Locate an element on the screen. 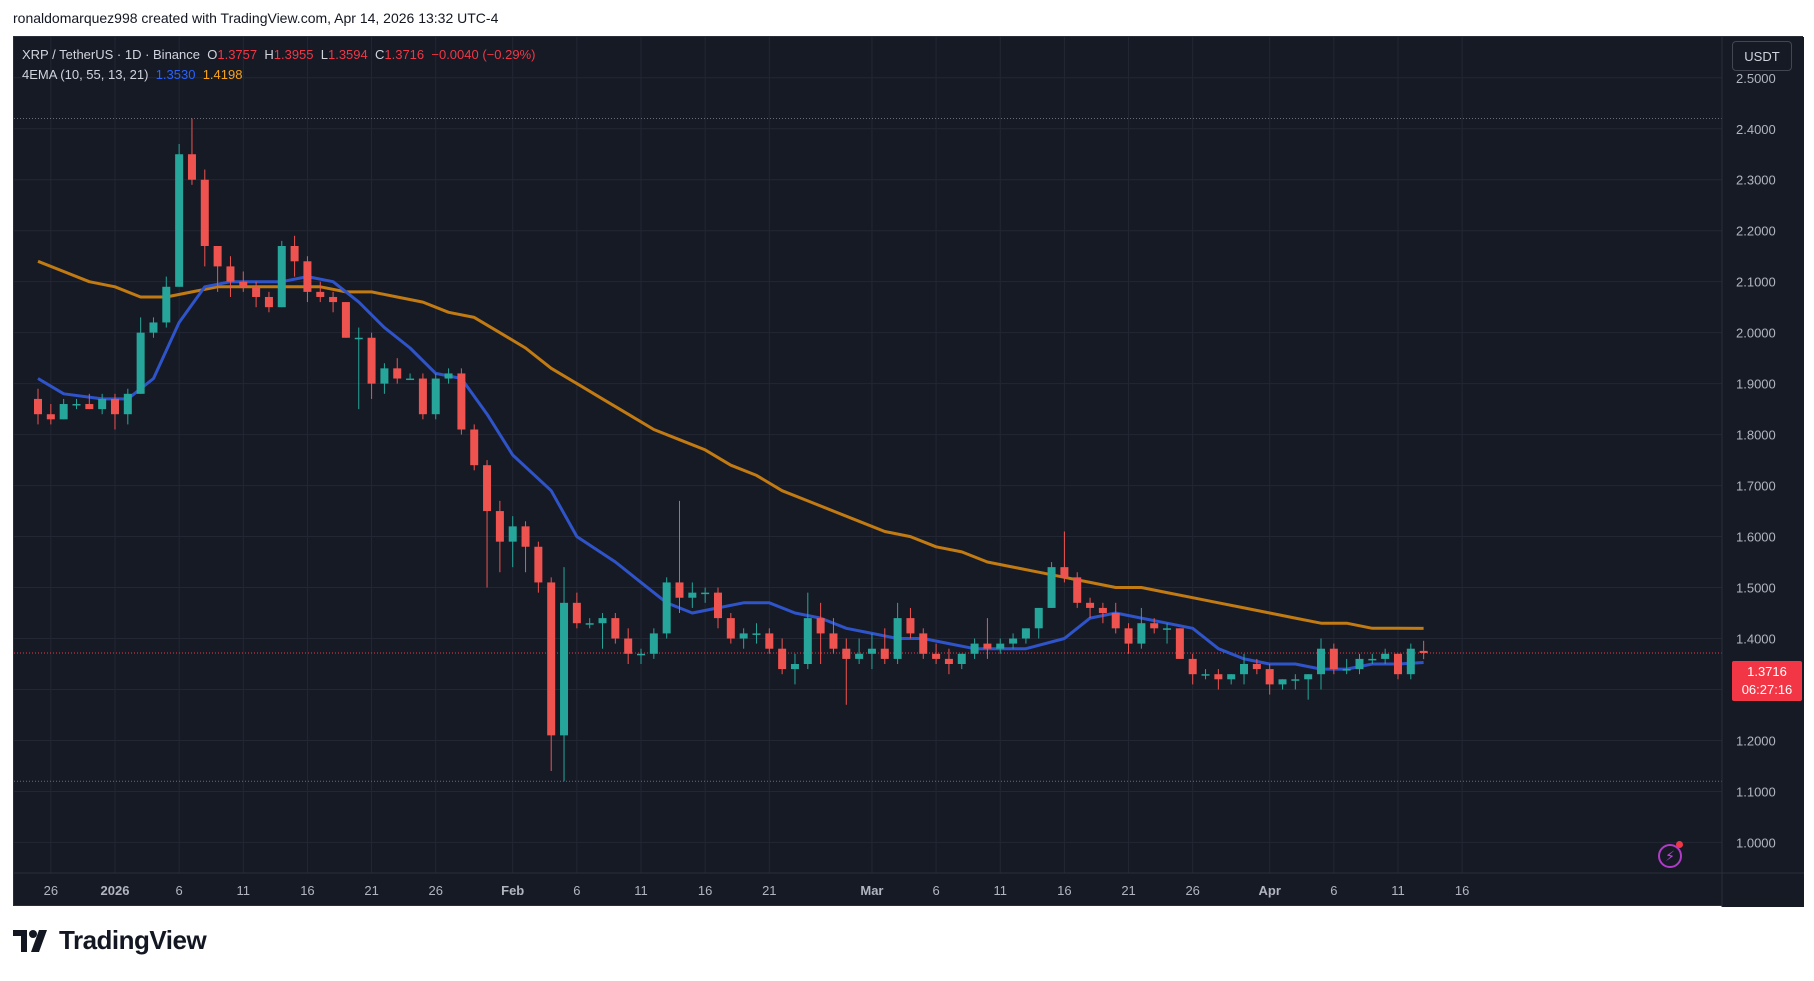 The image size is (1814, 981). price-axis-bg is located at coordinates (1763, 472).